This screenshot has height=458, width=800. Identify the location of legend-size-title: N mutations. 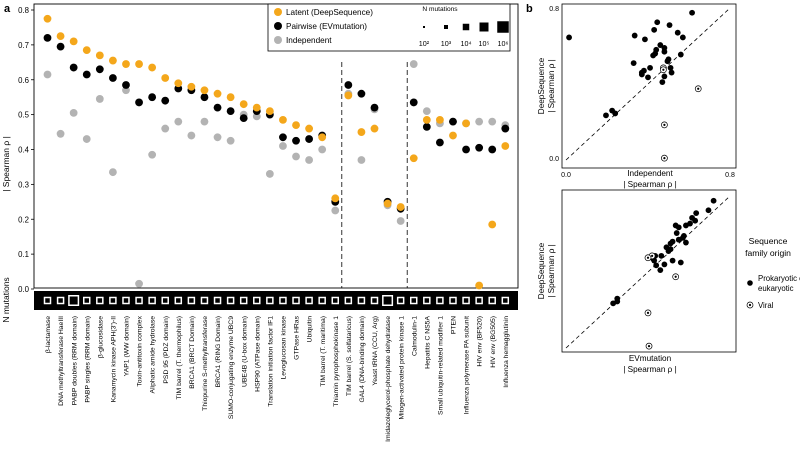
(440, 9).